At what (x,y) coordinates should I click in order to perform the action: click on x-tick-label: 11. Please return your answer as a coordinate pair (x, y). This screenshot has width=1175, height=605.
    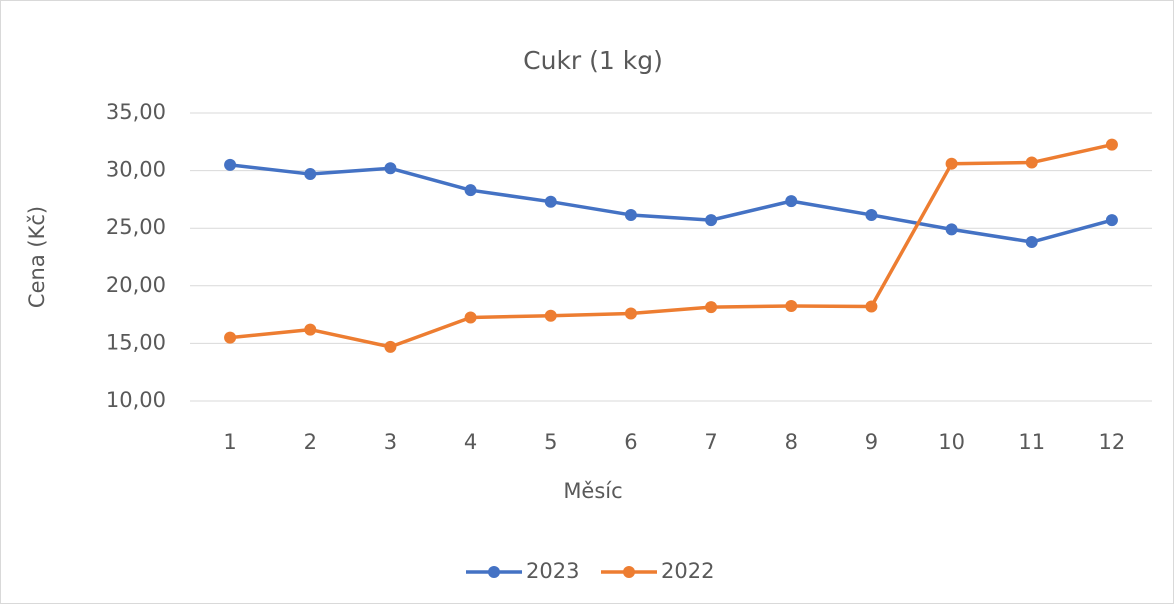
    Looking at the image, I should click on (1031, 442).